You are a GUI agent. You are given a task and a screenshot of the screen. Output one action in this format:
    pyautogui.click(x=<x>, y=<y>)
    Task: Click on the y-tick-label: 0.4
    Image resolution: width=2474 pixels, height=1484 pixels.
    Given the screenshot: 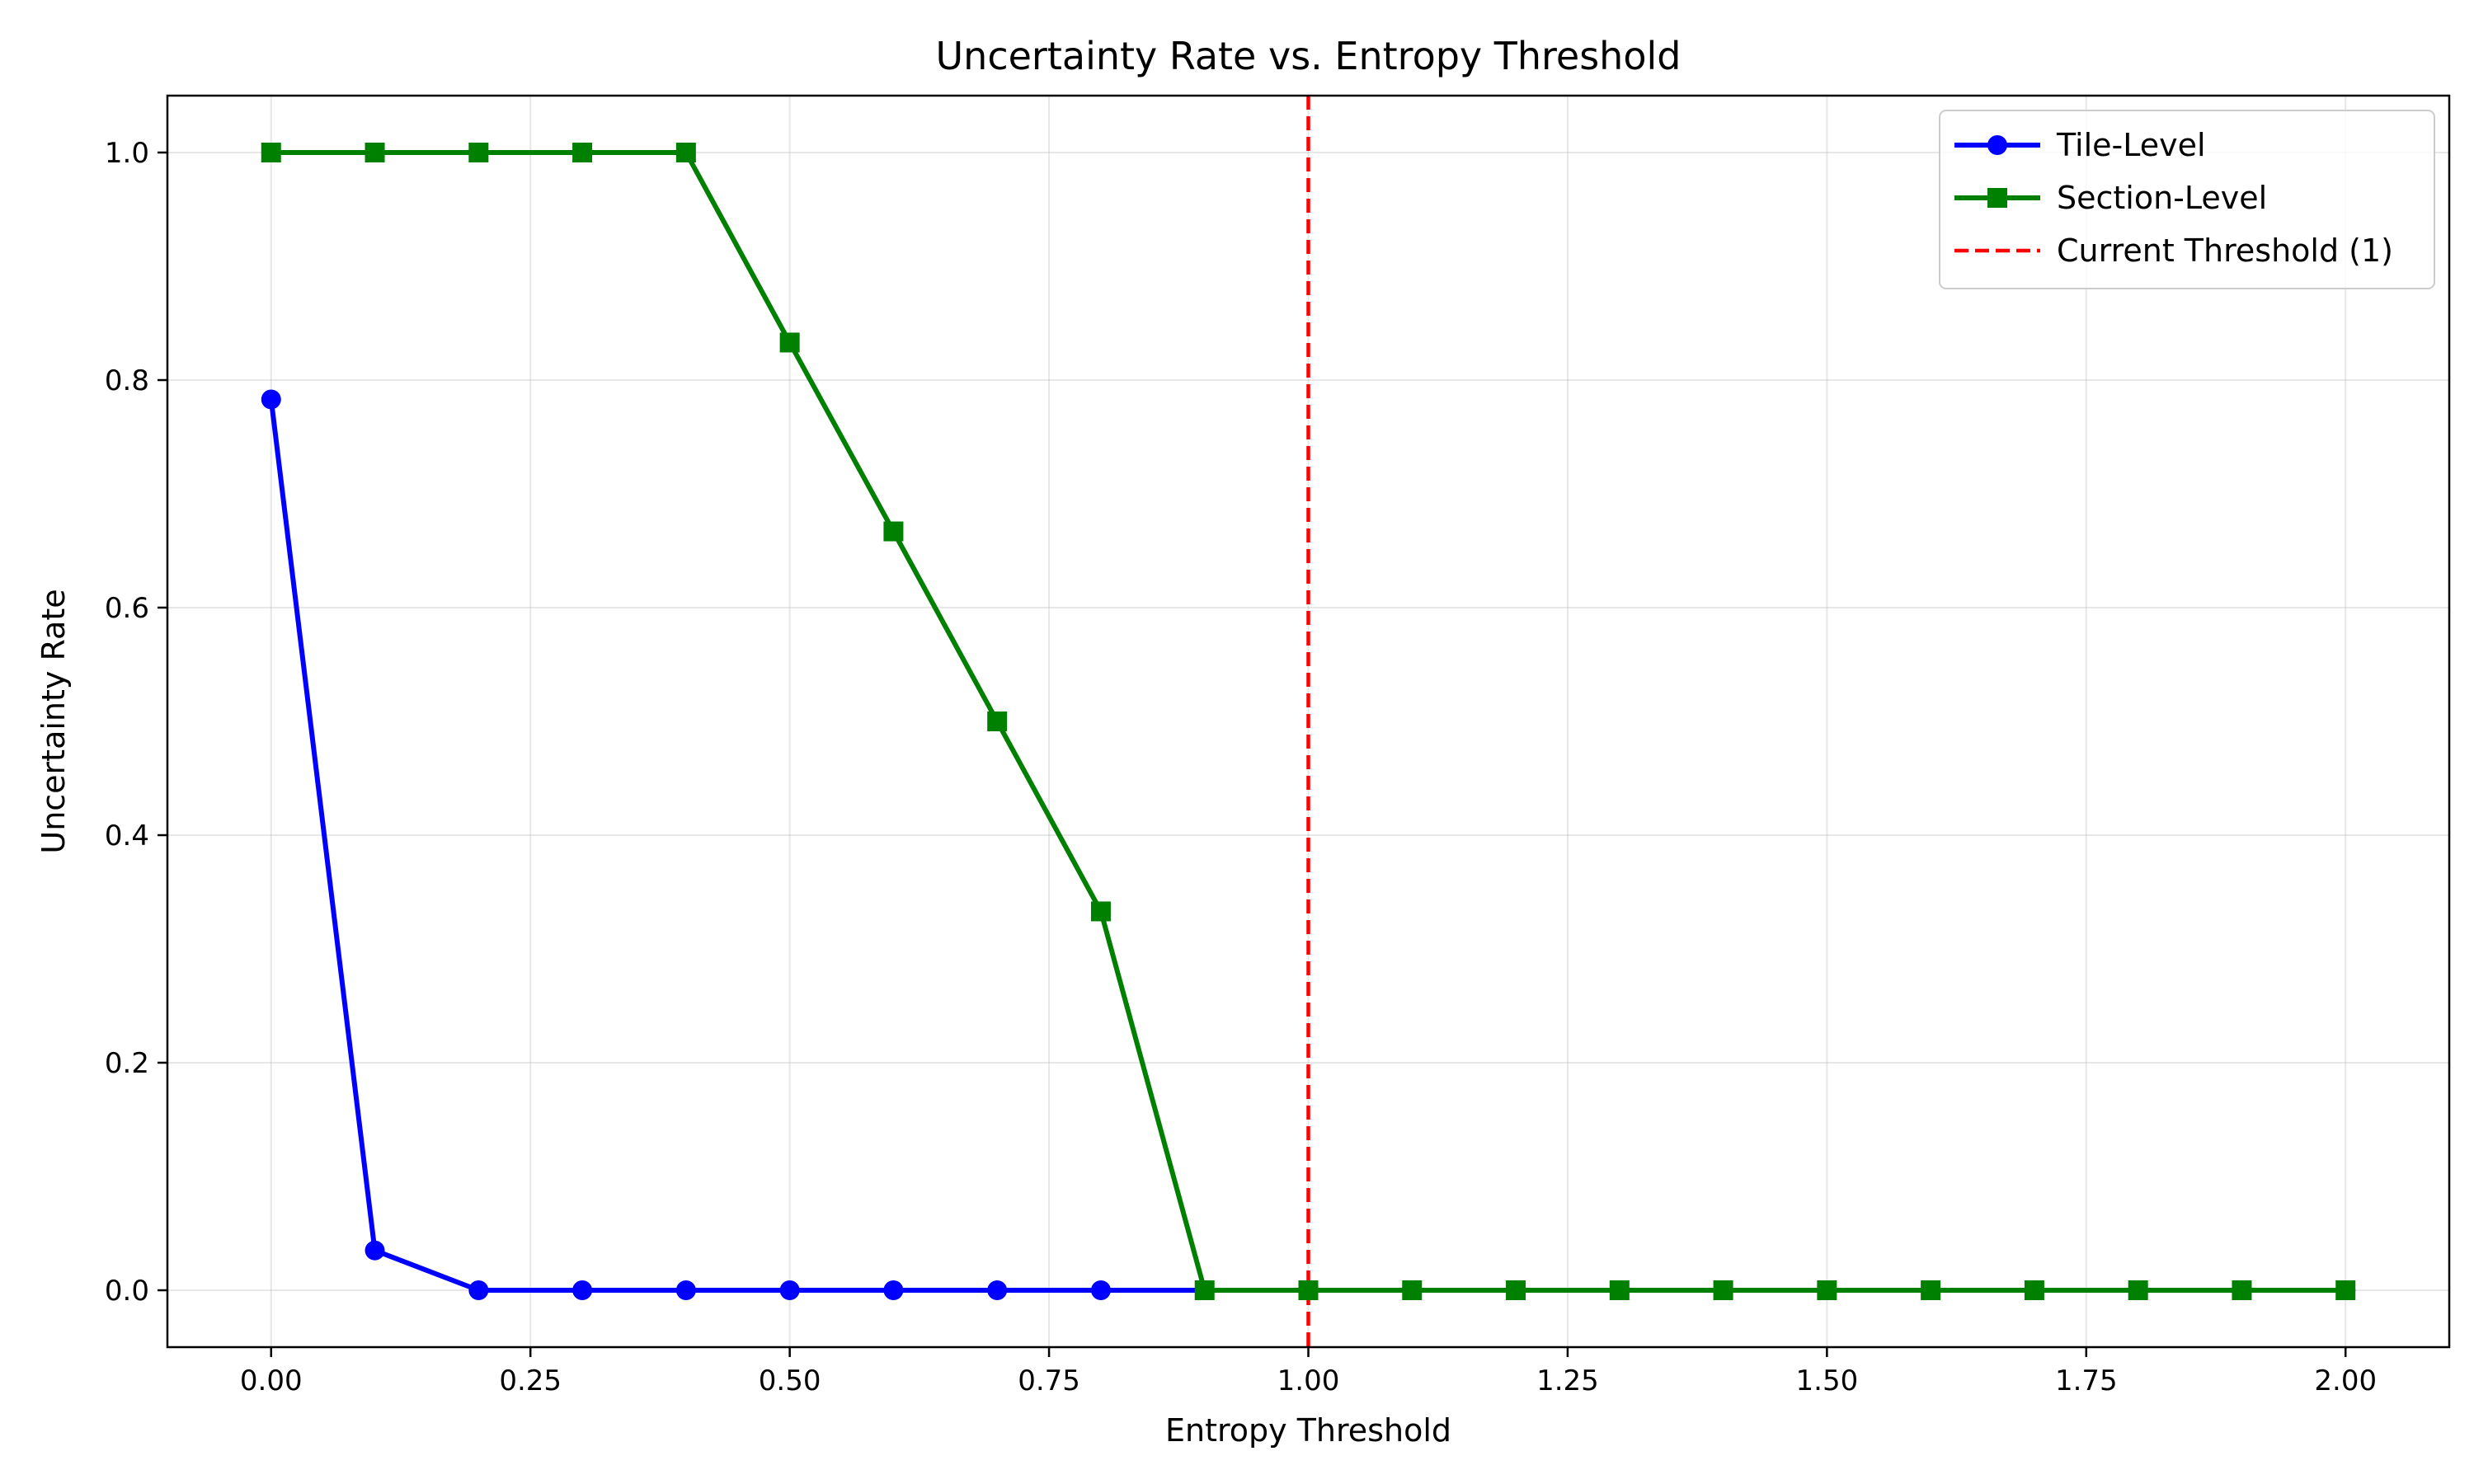 What is the action you would take?
    pyautogui.click(x=127, y=835)
    